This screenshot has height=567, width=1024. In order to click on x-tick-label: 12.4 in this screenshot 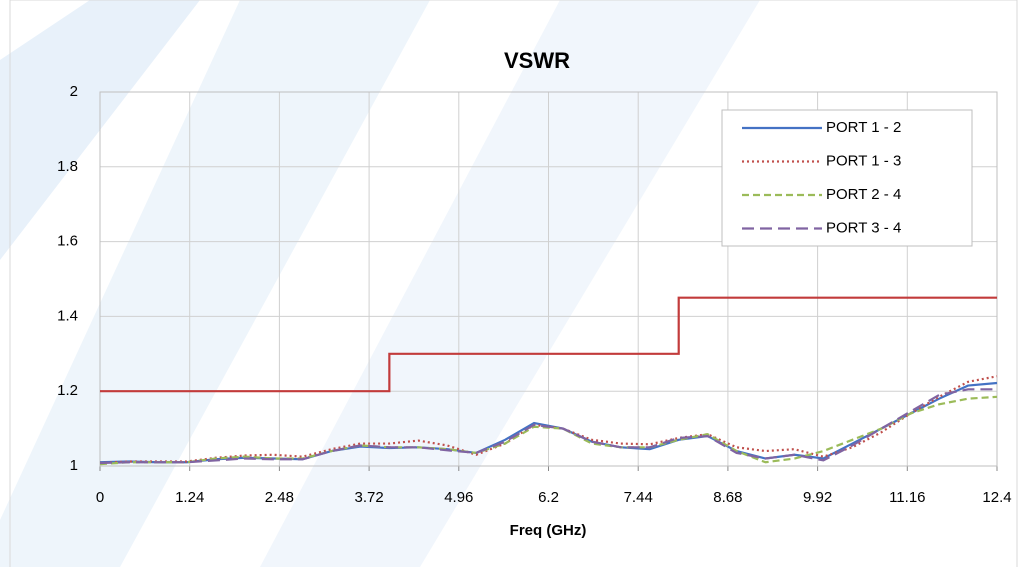, I will do `click(996, 497)`.